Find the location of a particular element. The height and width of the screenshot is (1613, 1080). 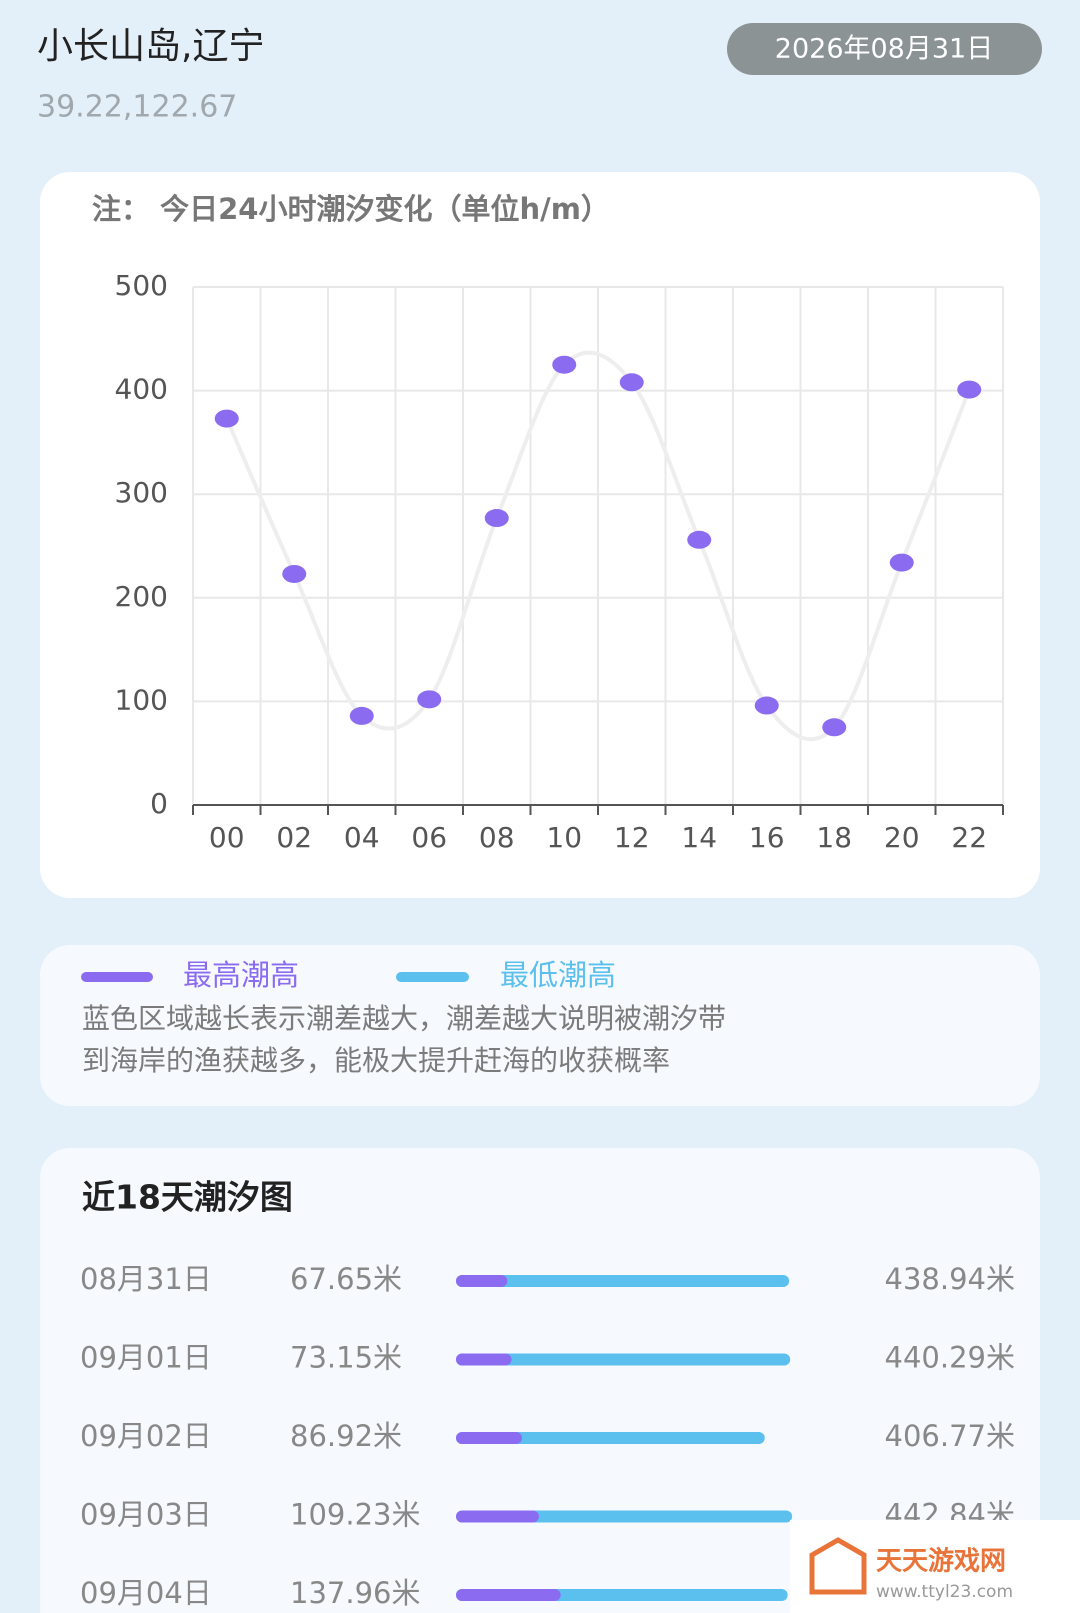

y-tick-label: 0 is located at coordinates (159, 803).